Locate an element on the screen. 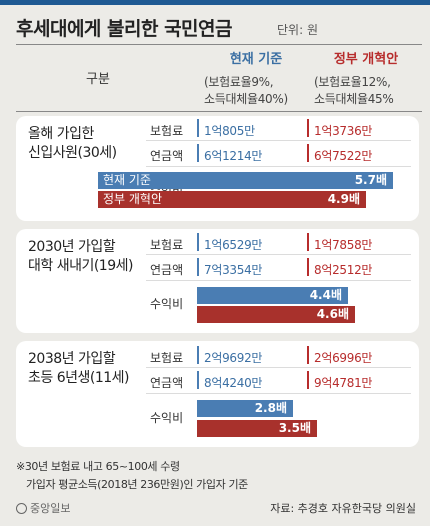  header-bottom-rule is located at coordinates (219, 111).